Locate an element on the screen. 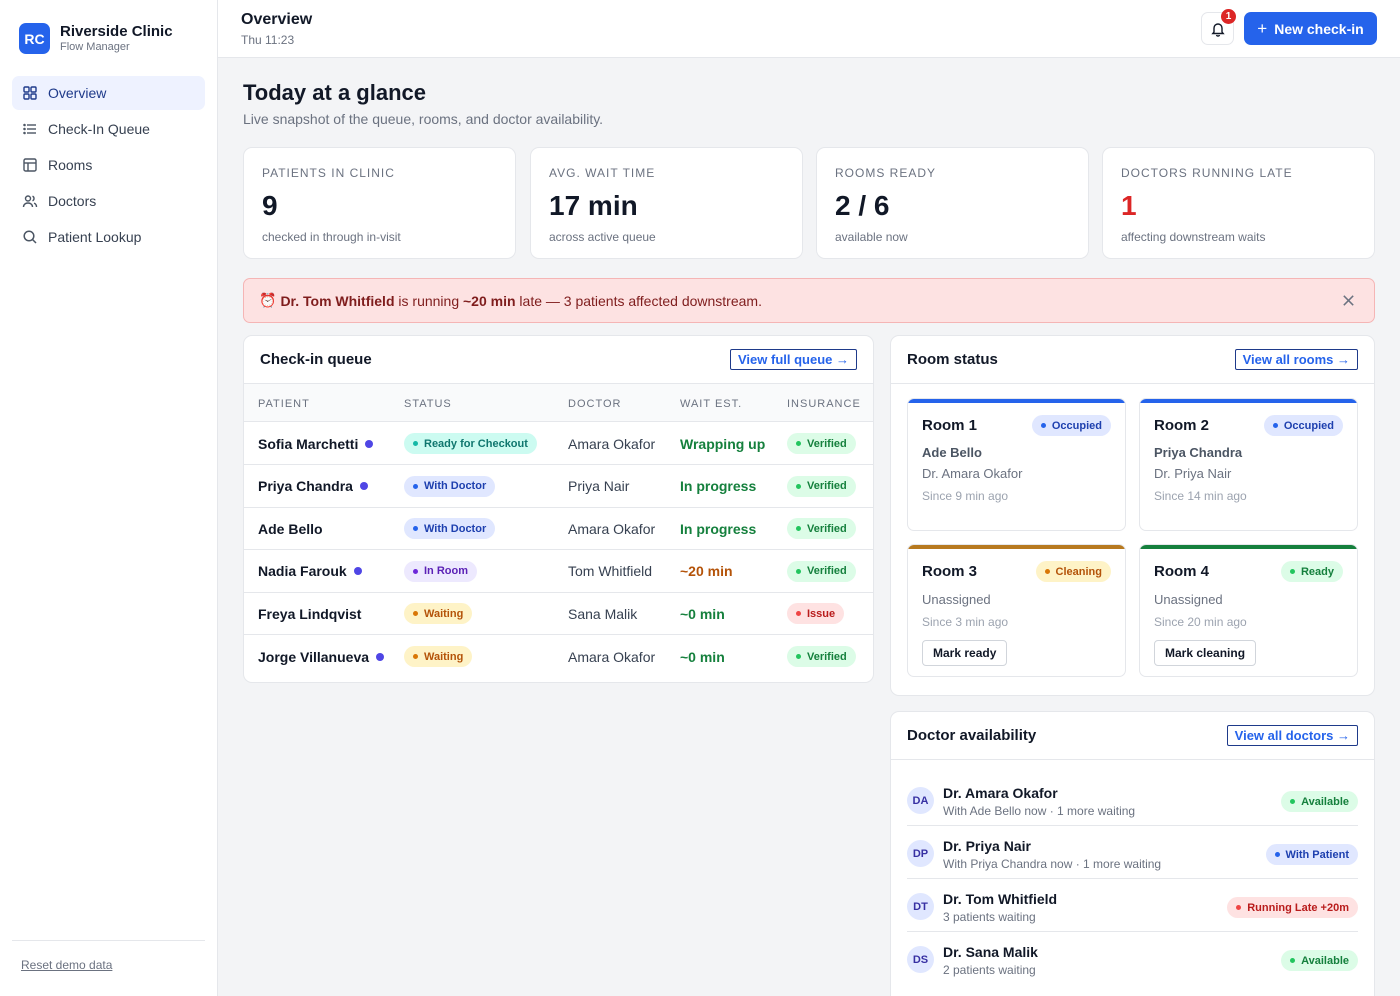 This screenshot has height=996, width=1400. patient-name: Freya Lindqvist is located at coordinates (310, 613).